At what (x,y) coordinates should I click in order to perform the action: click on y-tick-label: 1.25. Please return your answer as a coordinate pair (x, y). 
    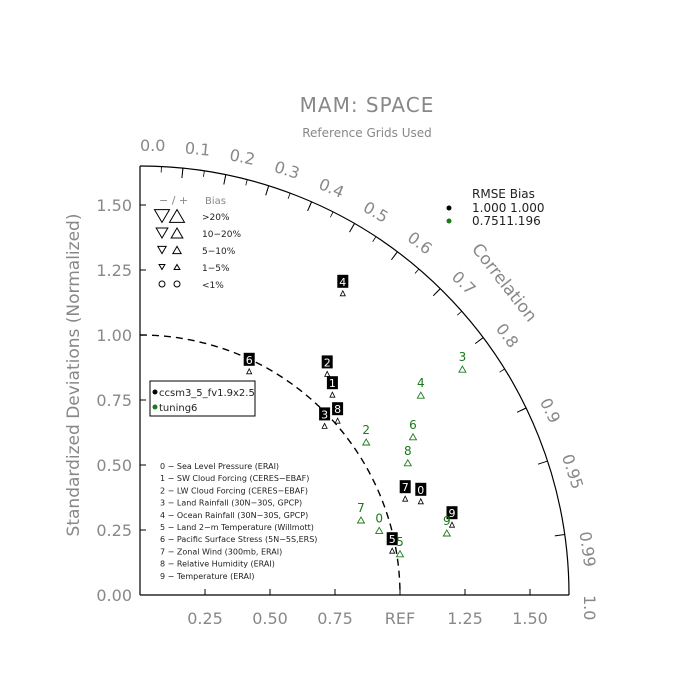
    Looking at the image, I should click on (114, 270).